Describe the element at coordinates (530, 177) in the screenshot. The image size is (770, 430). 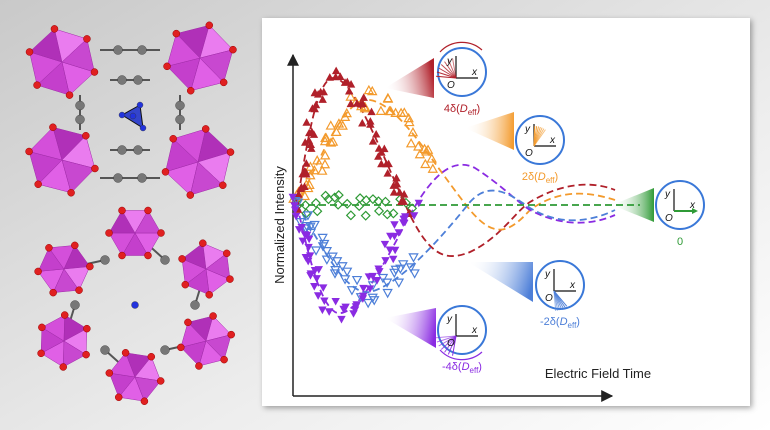
I see `state-label-prefix: 2δ(` at that location.